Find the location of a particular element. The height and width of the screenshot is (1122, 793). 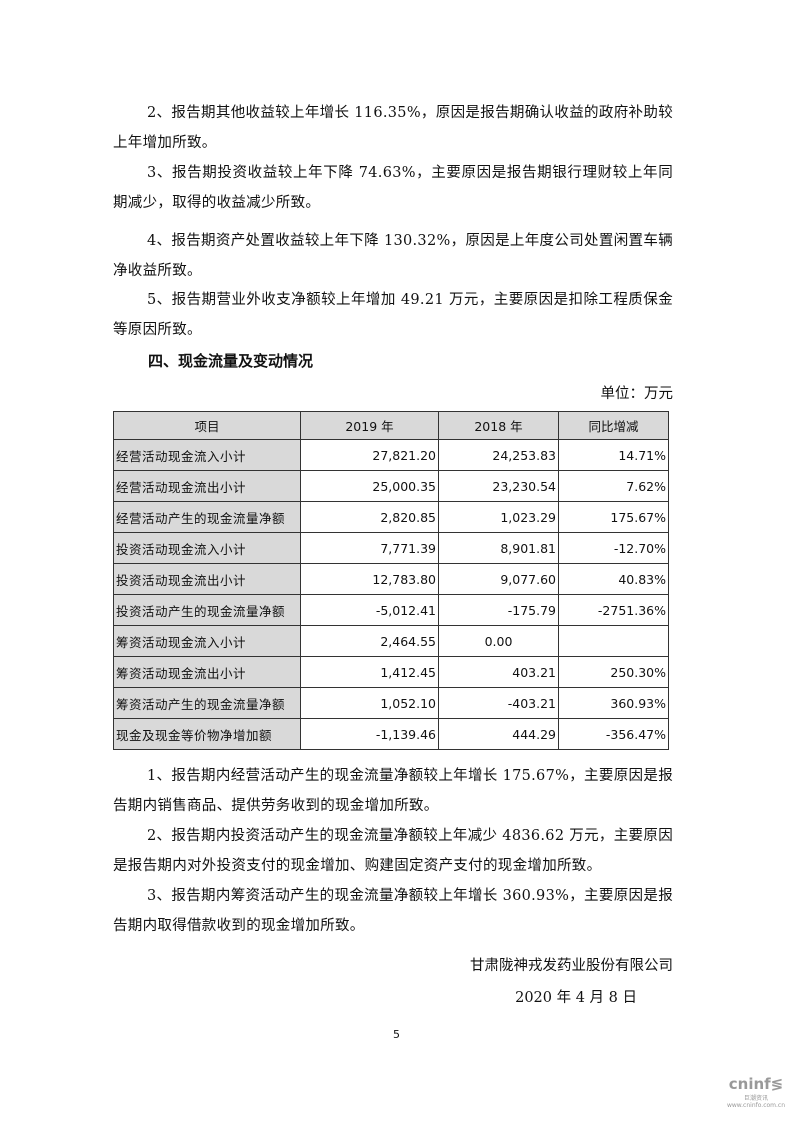

table-cell: 2,464.55 is located at coordinates (369, 641).